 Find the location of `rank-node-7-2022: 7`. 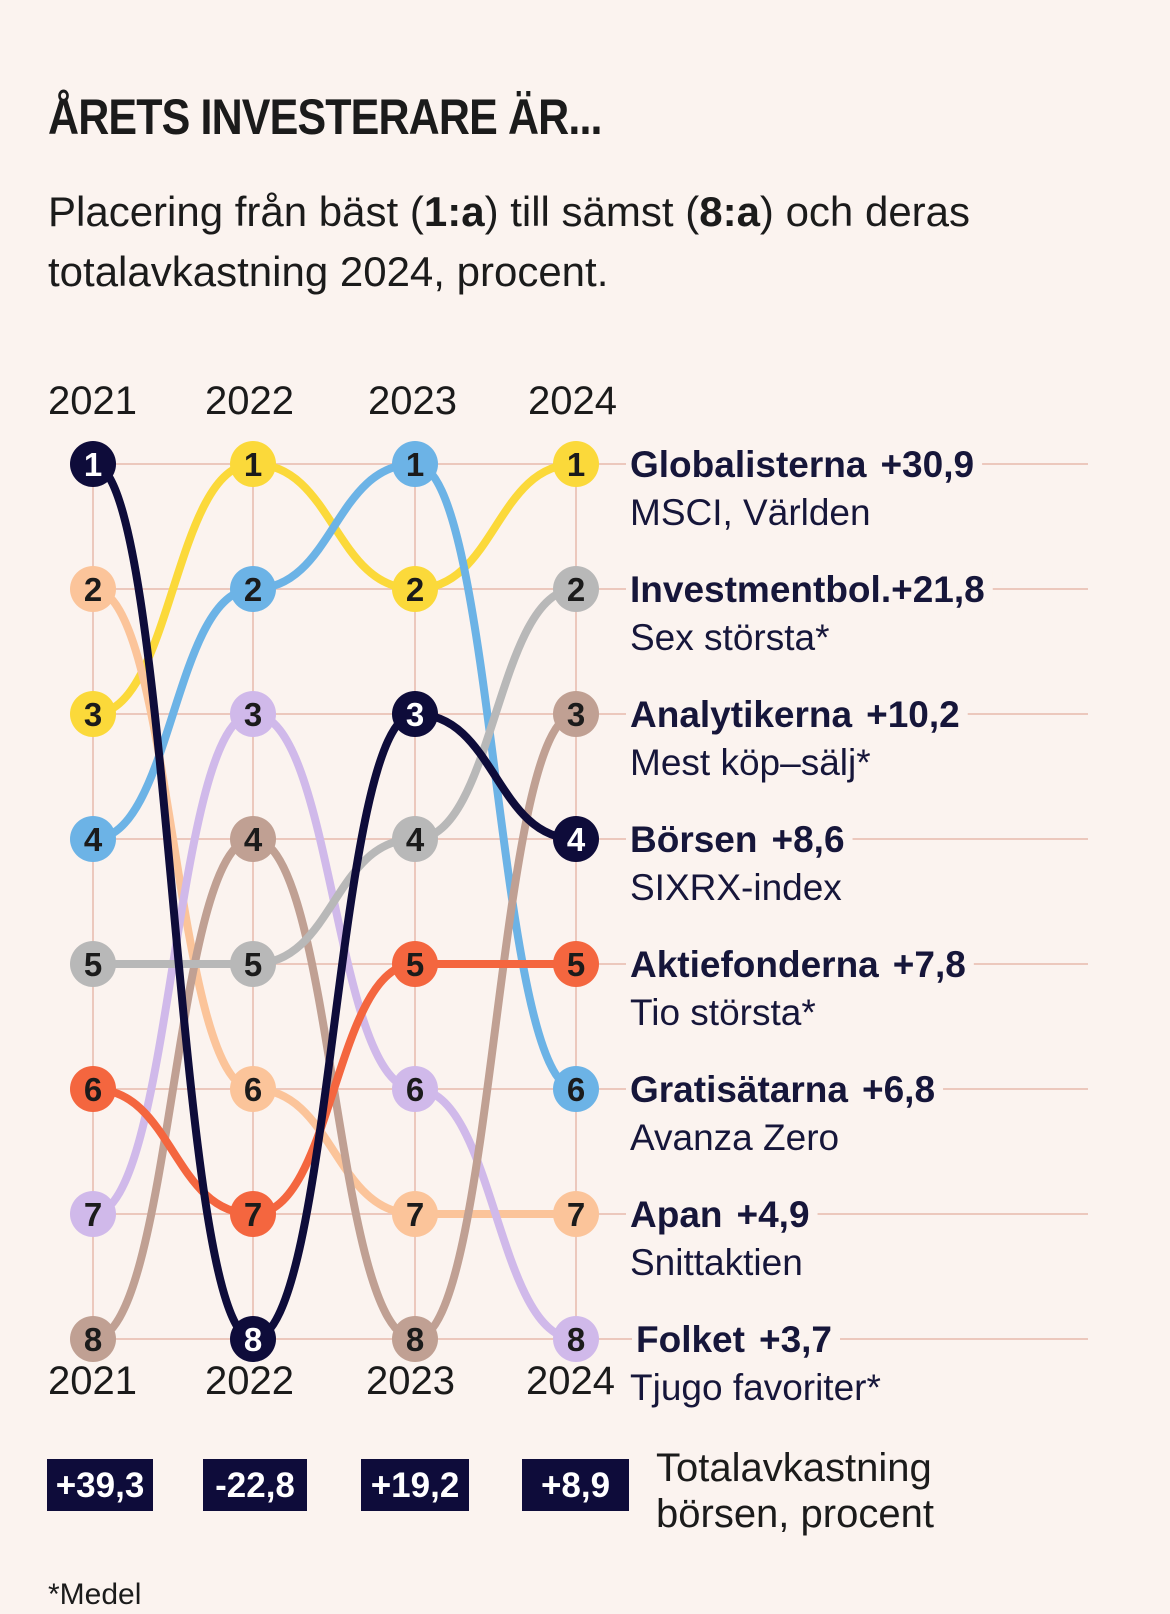

rank-node-7-2022: 7 is located at coordinates (253, 1214).